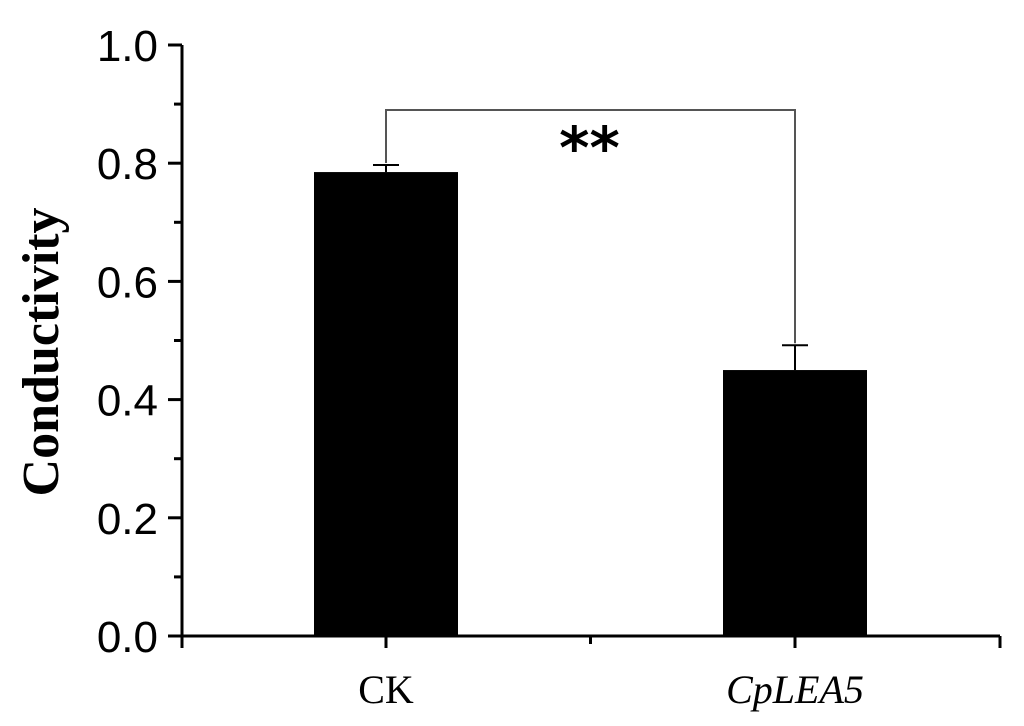  Describe the element at coordinates (127, 637) in the screenshot. I see `y-tick-label: 0.0` at that location.